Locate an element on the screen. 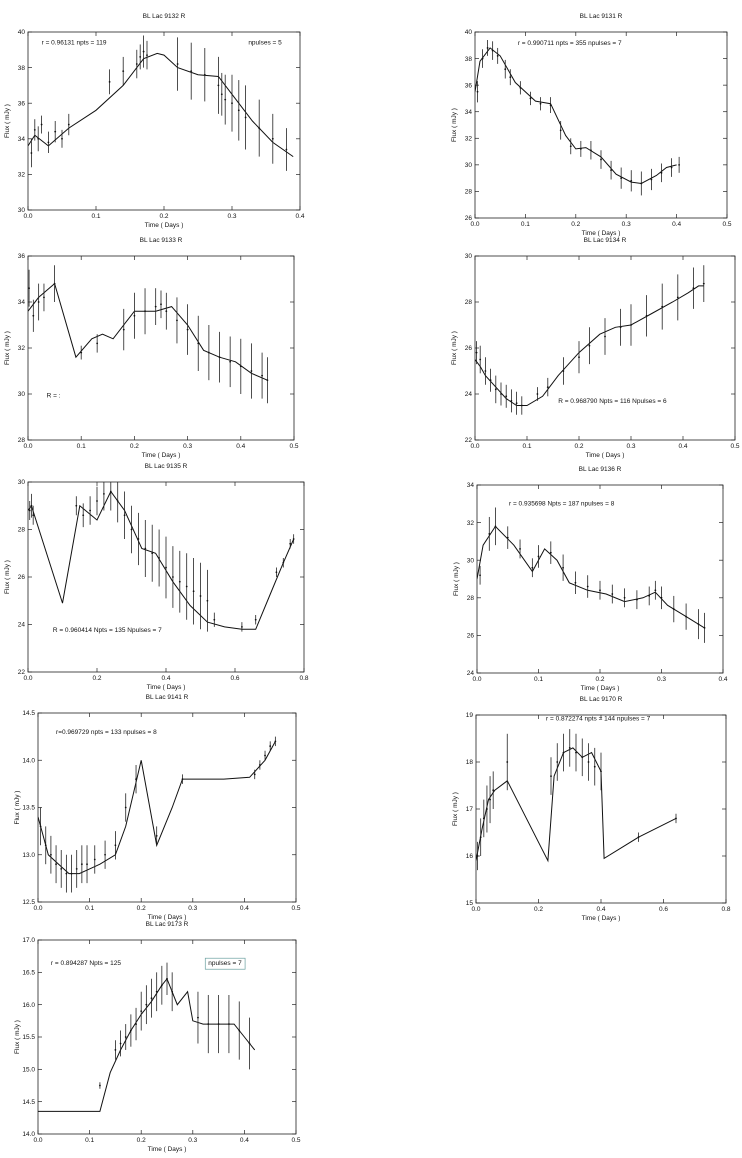  x-tick-label: 0.8 is located at coordinates (725, 909).